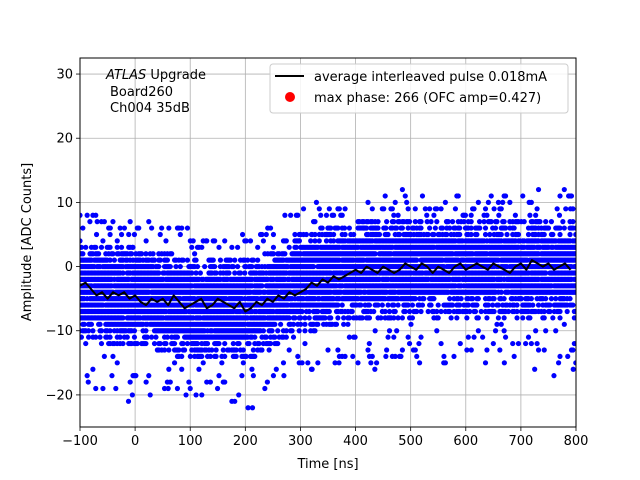 This screenshot has height=480, width=640. What do you see at coordinates (69, 267) in the screenshot?
I see `y-tick-label: 0` at bounding box center [69, 267].